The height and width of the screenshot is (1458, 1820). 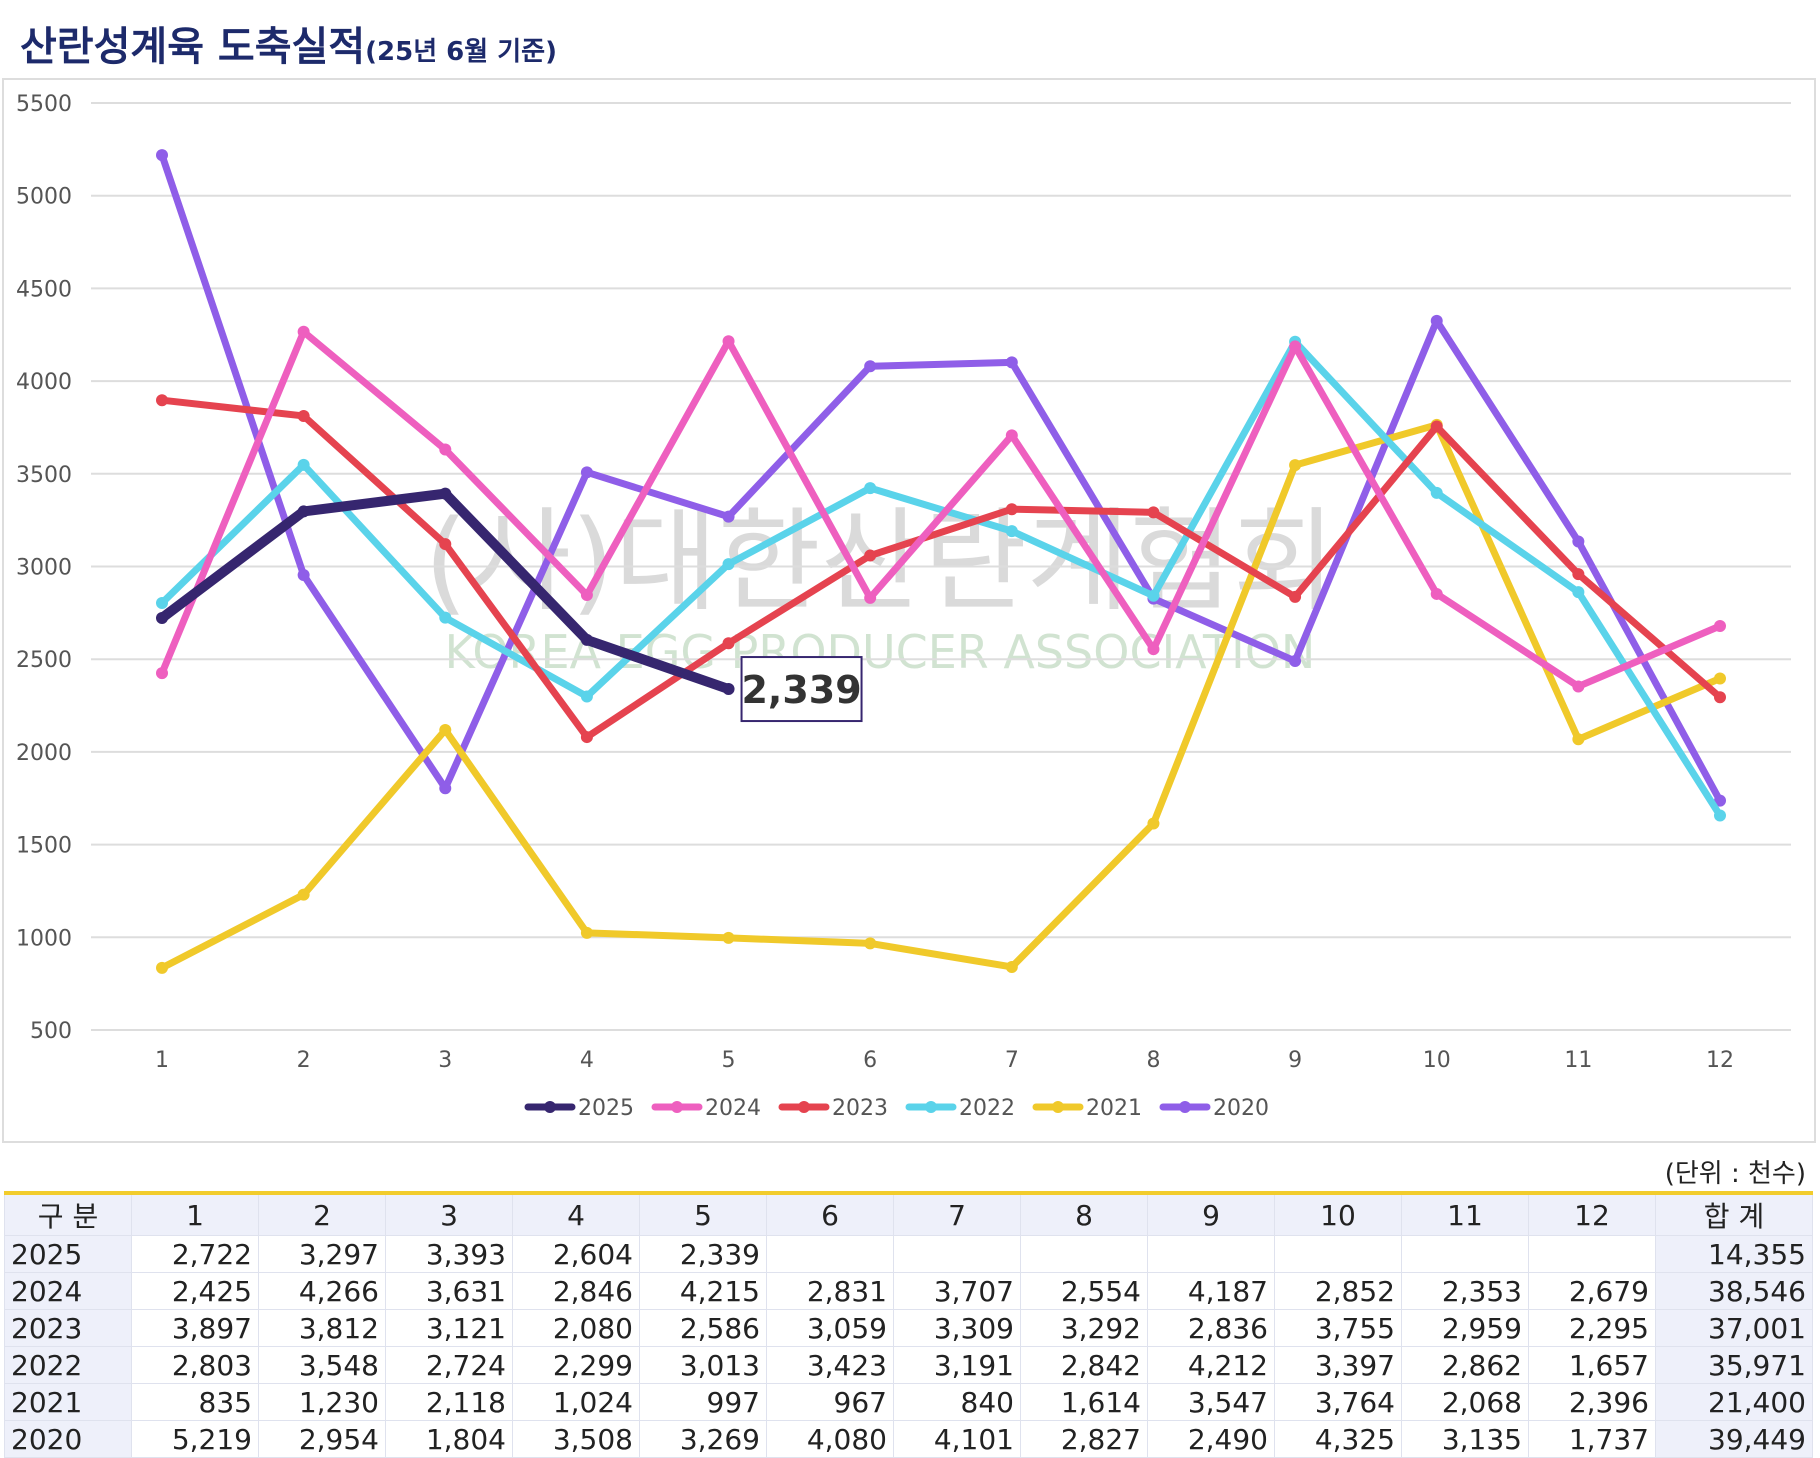 What do you see at coordinates (1592, 1214) in the screenshot?
I see `header-cell: 12` at bounding box center [1592, 1214].